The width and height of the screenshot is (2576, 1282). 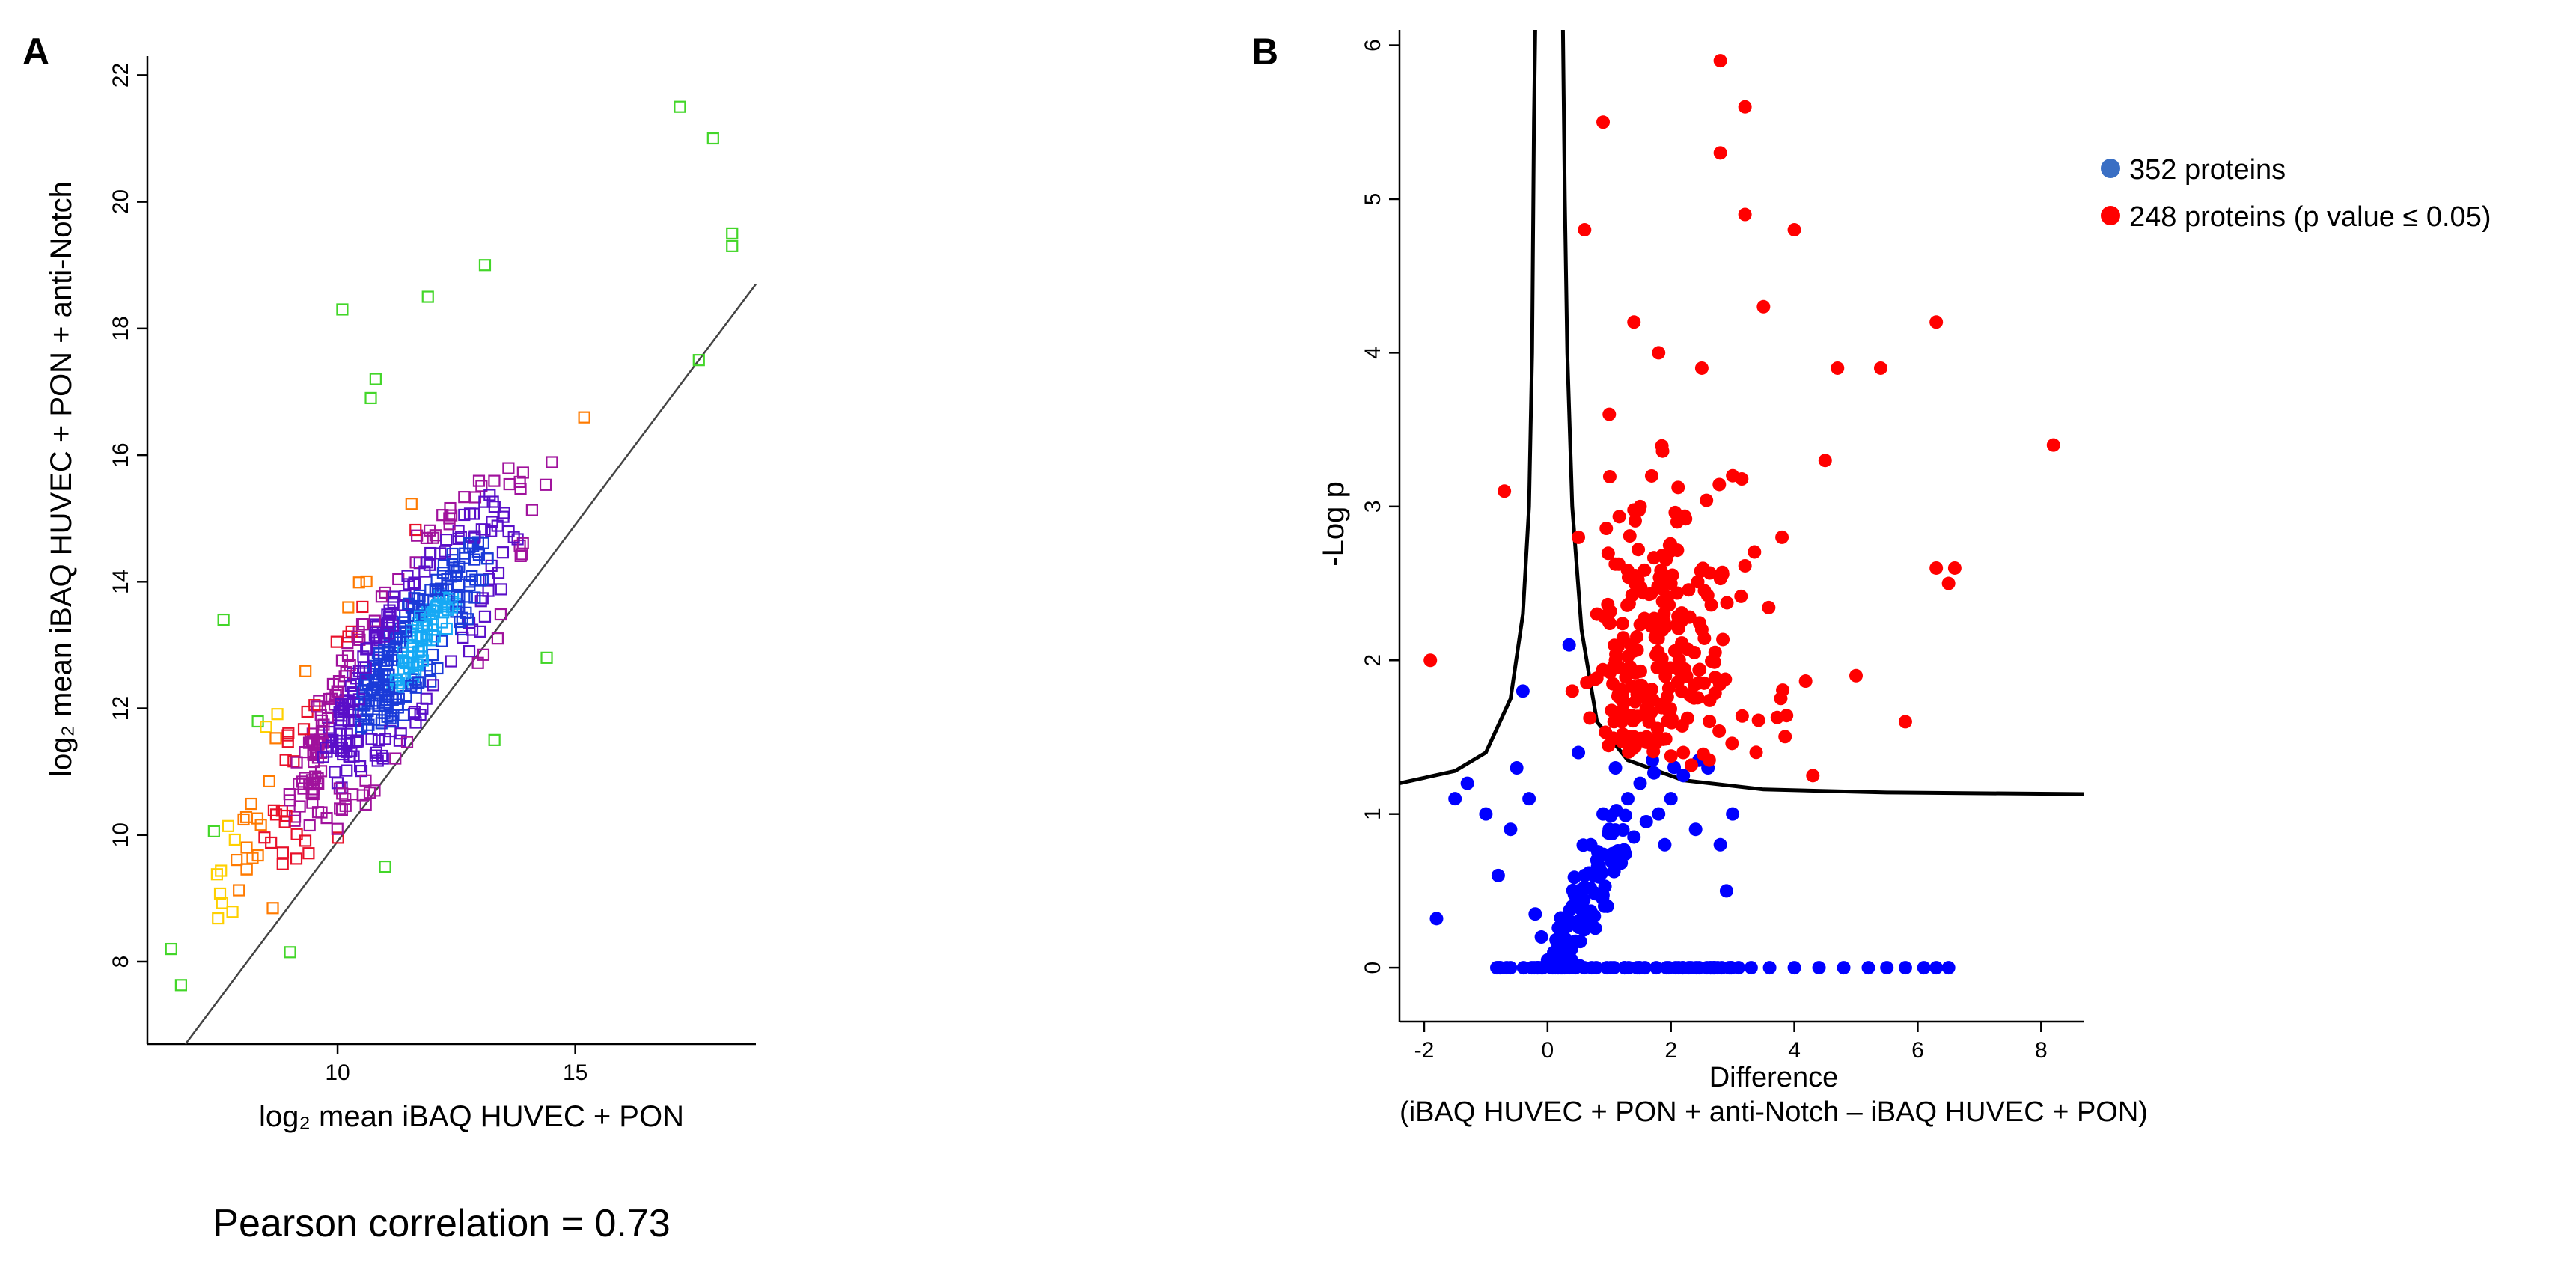 I want to click on panel-b-letter: B, so click(x=1265, y=52).